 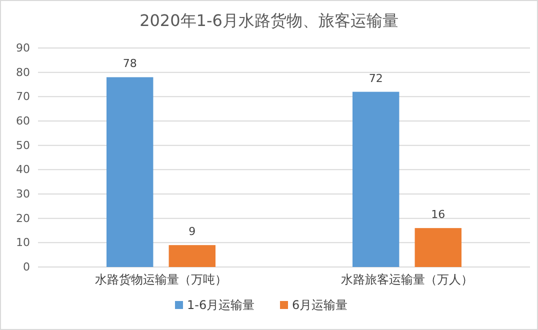 I want to click on y-tick-label: 70, so click(x=23, y=97).